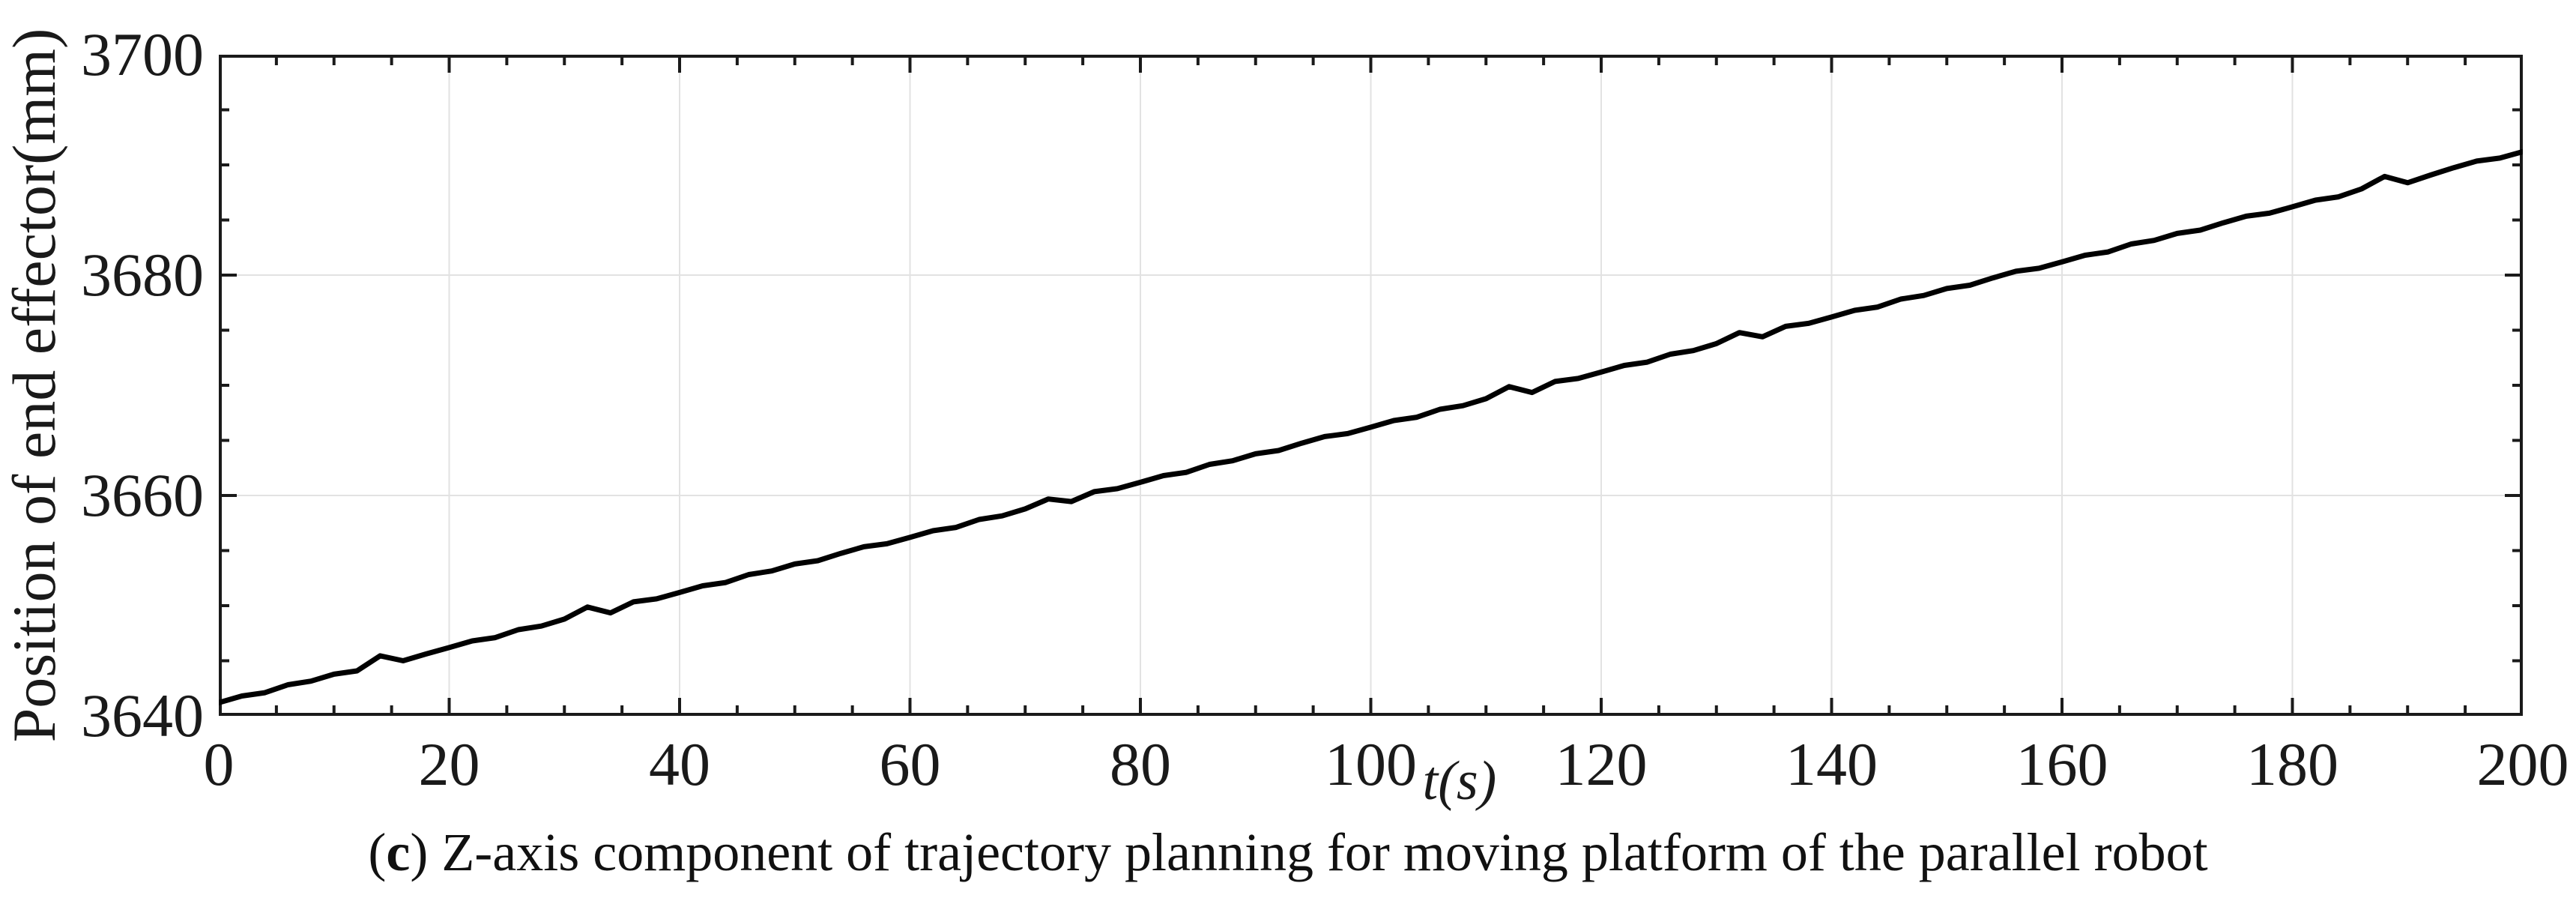  What do you see at coordinates (1601, 764) in the screenshot?
I see `x-tick-label: 120` at bounding box center [1601, 764].